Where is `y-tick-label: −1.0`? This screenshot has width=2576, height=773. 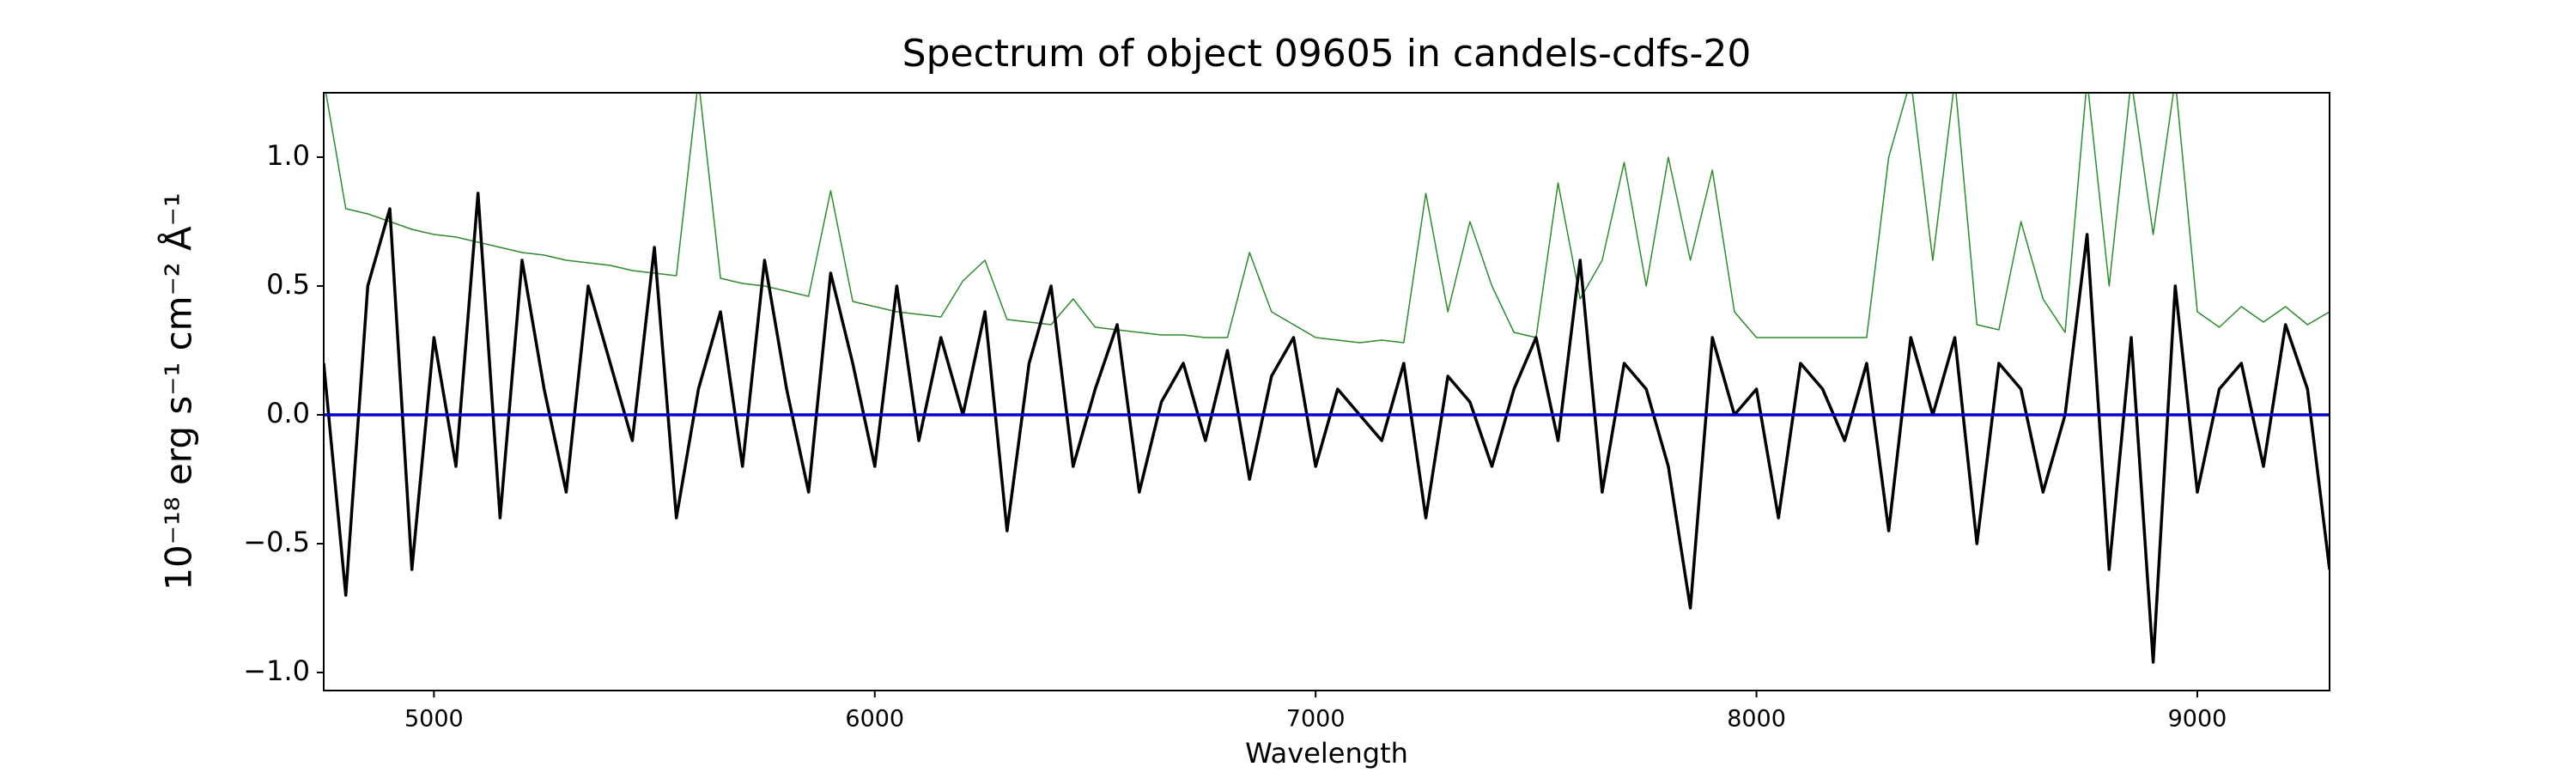
y-tick-label: −1.0 is located at coordinates (276, 670).